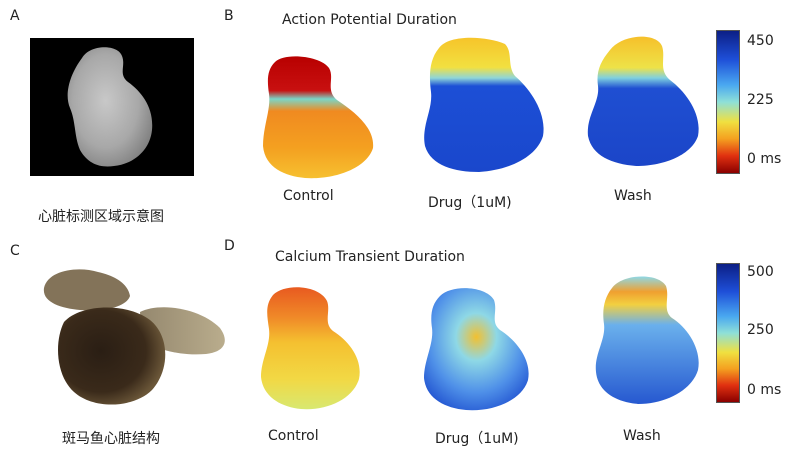 The image size is (797, 454). I want to click on panel-b-title: Action Potential Duration, so click(369, 20).